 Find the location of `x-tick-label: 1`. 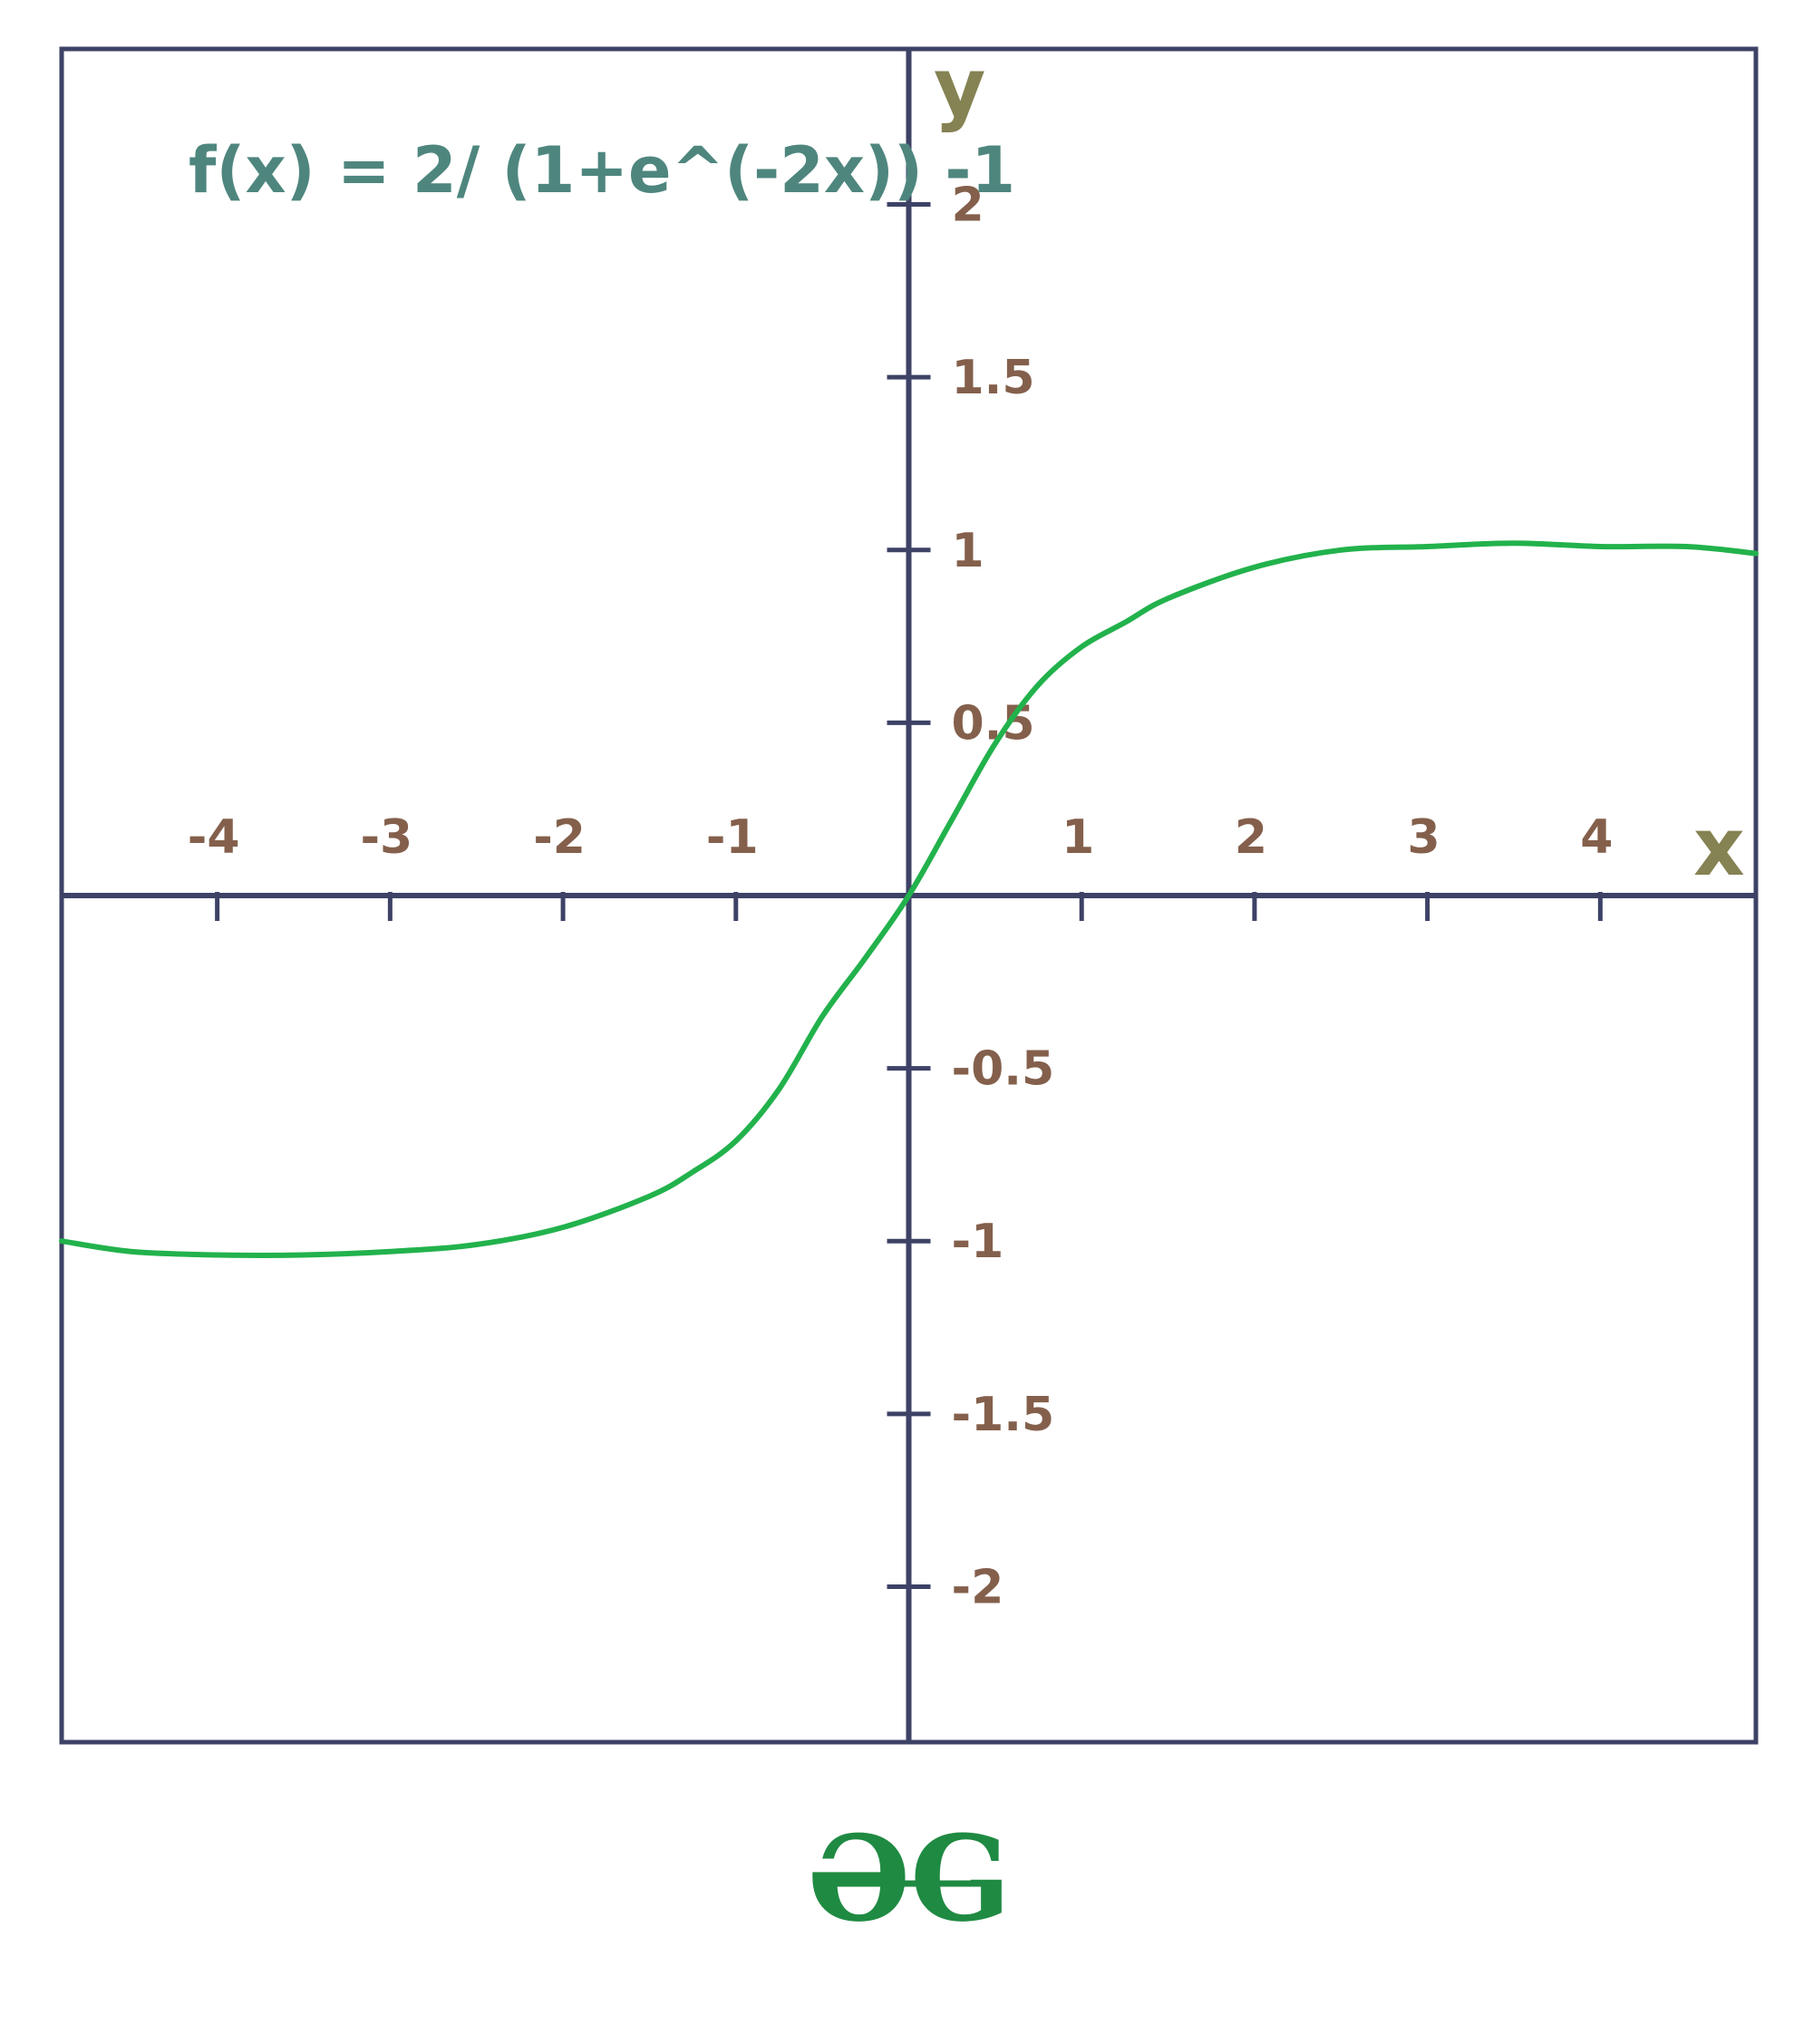

x-tick-label: 1 is located at coordinates (1078, 837).